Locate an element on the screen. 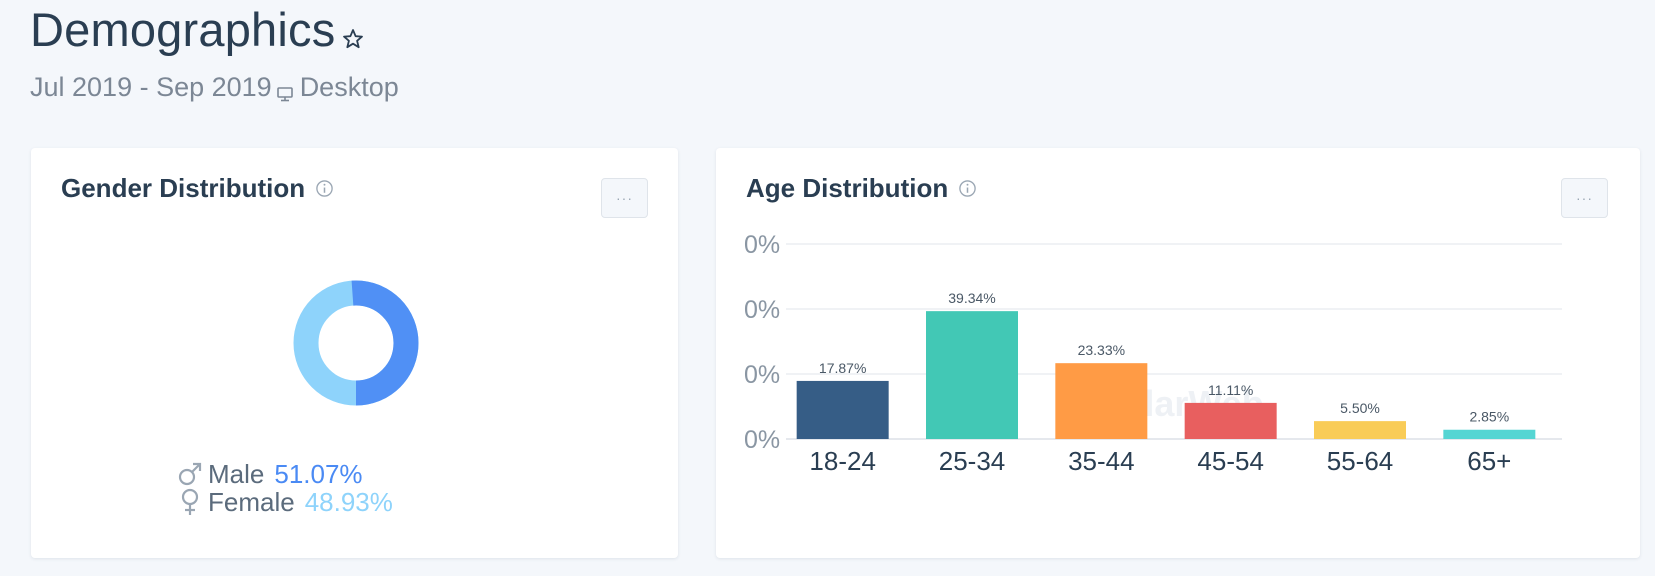 The width and height of the screenshot is (1655, 576). device-label: Desktop is located at coordinates (349, 87).